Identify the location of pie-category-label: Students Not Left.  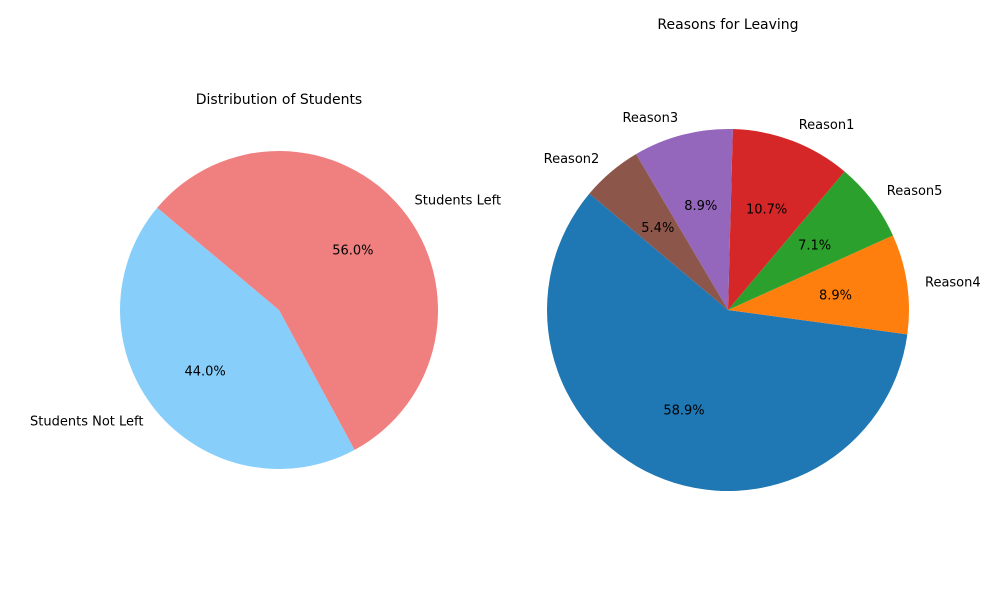
(86, 422).